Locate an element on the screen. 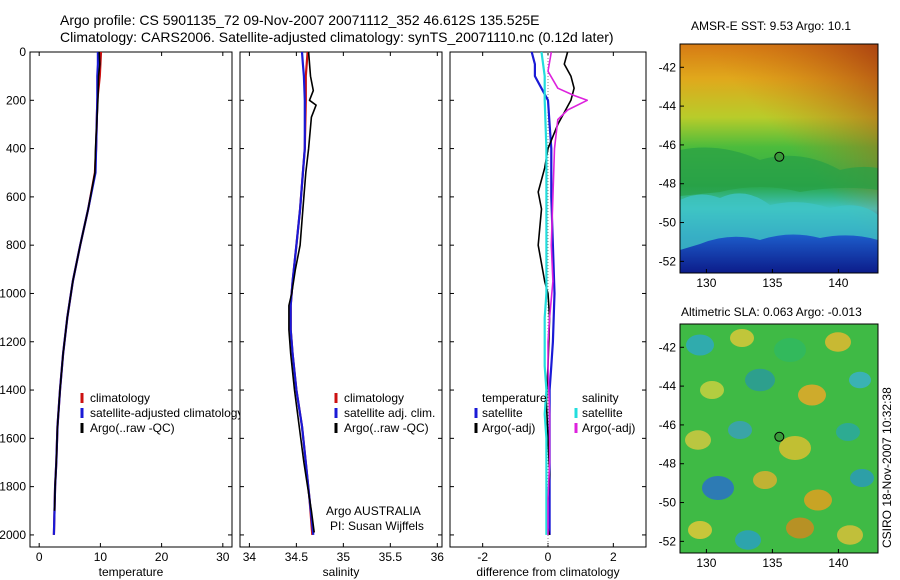 Image resolution: width=900 pixels, height=580 pixels. x-axis-label: difference from climatology is located at coordinates (547, 572).